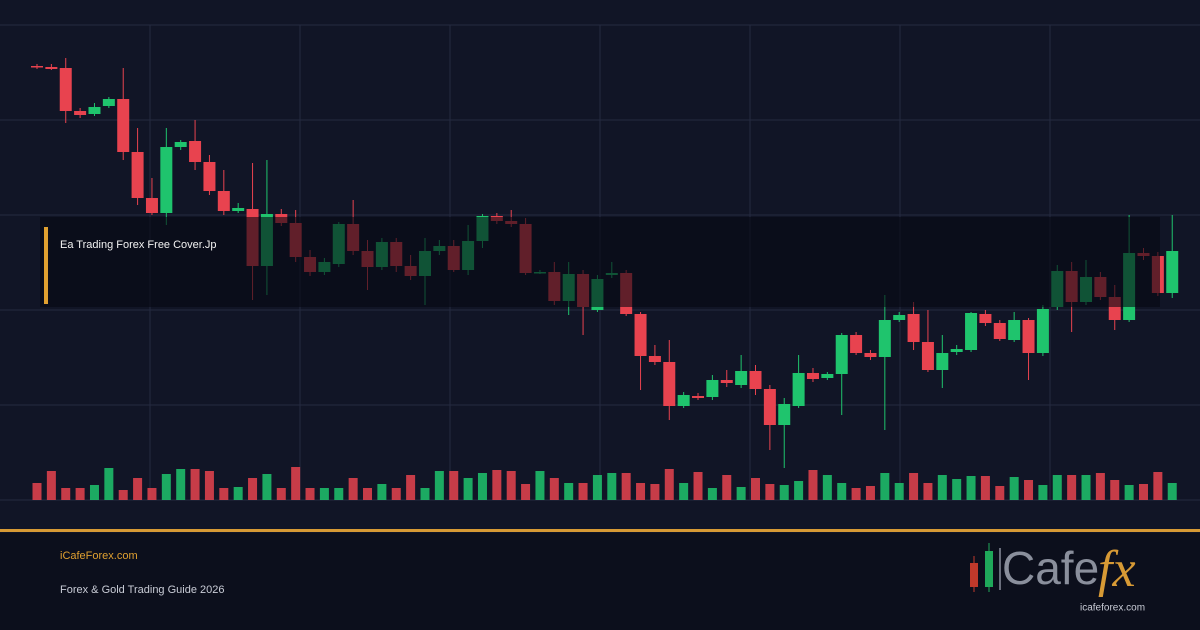 Image resolution: width=1200 pixels, height=630 pixels. What do you see at coordinates (138, 245) in the screenshot?
I see `title: Ea Trading Forex Free Cover.Jp` at bounding box center [138, 245].